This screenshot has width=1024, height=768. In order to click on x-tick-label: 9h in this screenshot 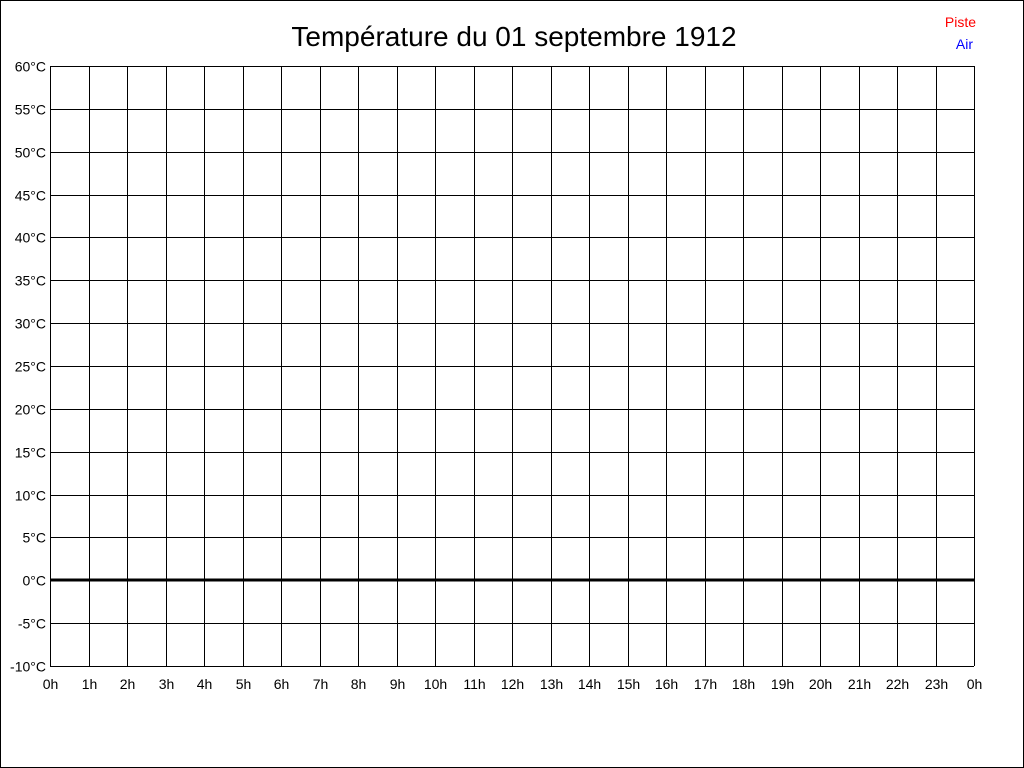, I will do `click(398, 684)`.